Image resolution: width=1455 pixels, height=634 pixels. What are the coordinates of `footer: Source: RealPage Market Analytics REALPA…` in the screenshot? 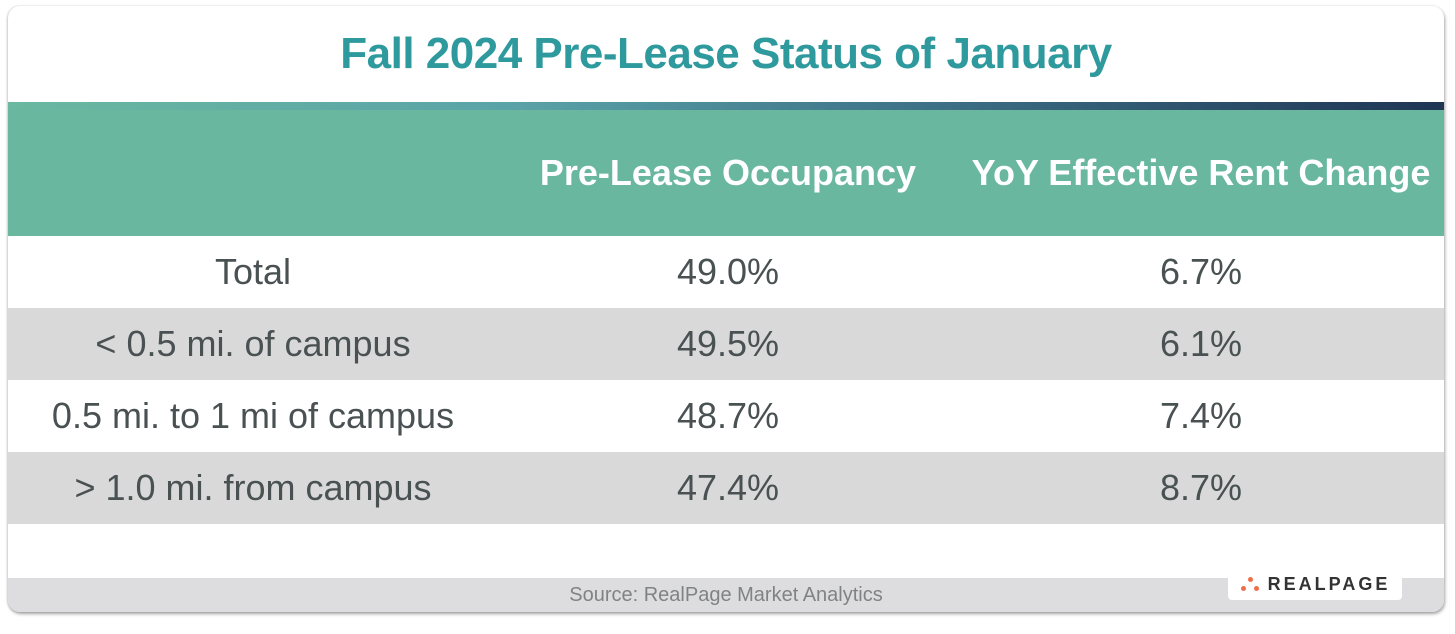 It's located at (726, 590).